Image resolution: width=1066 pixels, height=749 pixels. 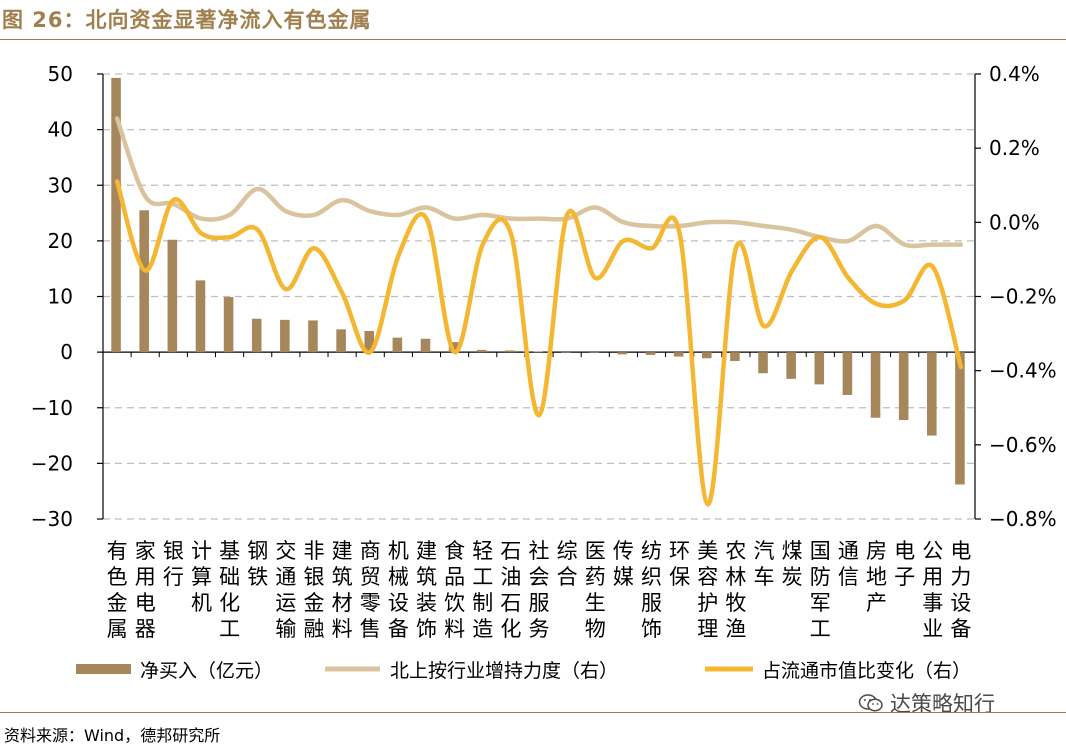 What do you see at coordinates (257, 551) in the screenshot?
I see `x-tick-char: 钢` at bounding box center [257, 551].